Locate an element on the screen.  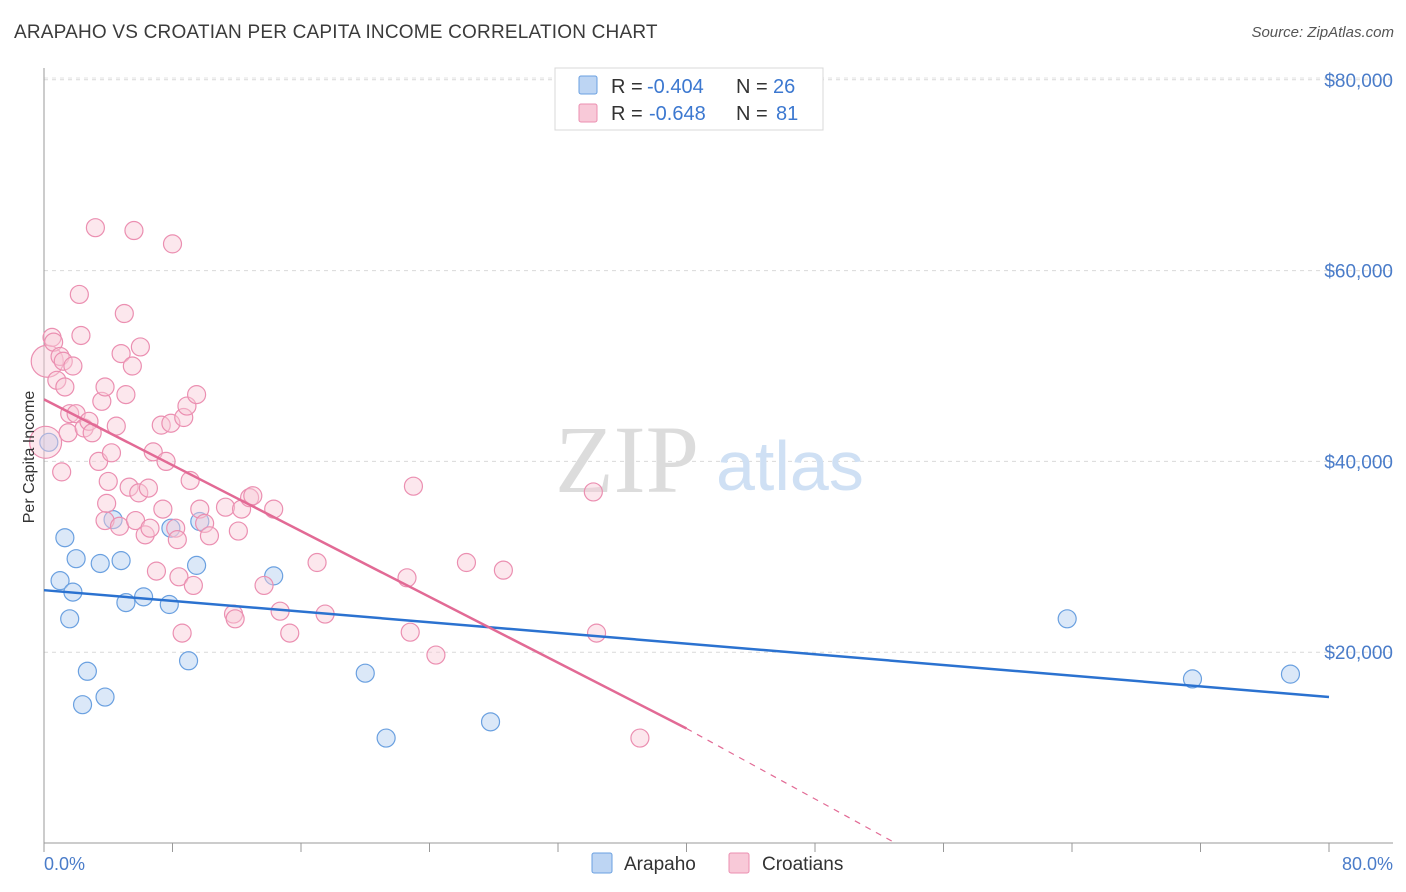
bottom-legend-swatch-arapaho is located at coordinates (602, 863).